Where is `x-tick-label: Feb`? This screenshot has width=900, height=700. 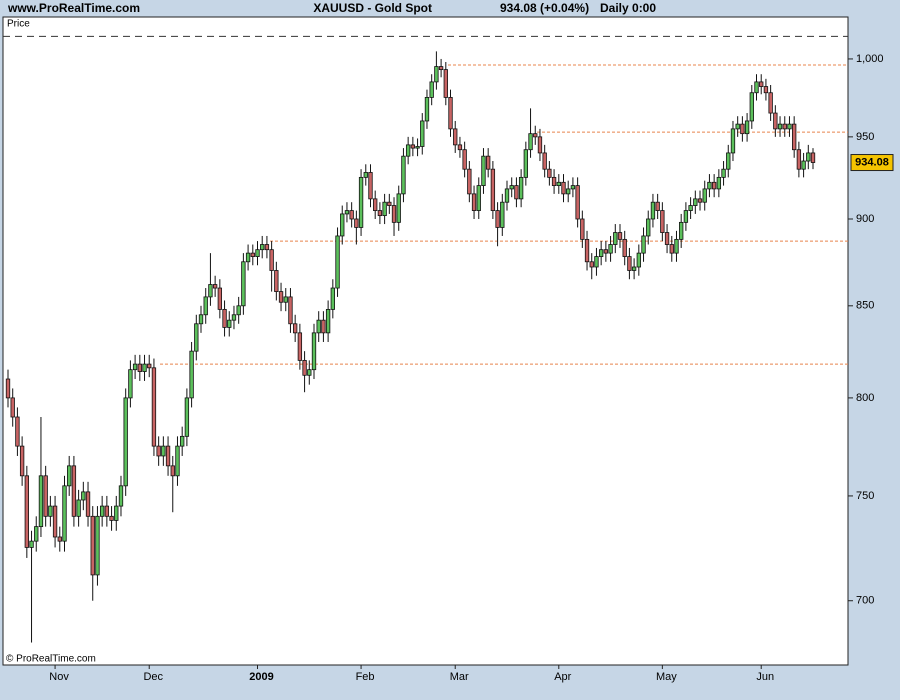 x-tick-label: Feb is located at coordinates (365, 677).